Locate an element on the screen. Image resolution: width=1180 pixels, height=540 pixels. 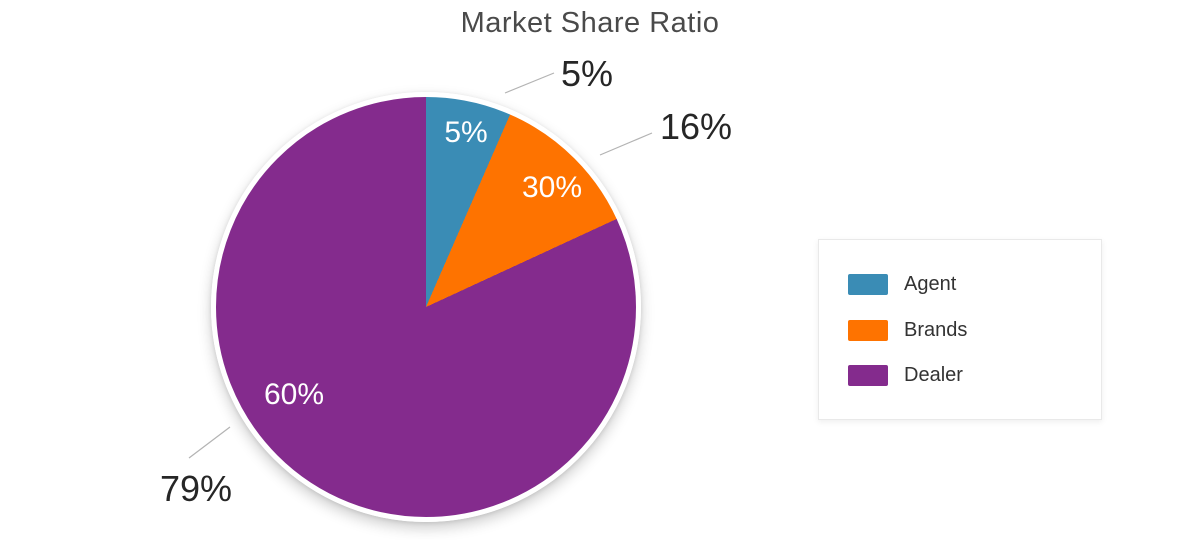
legend-label-agent: Agent is located at coordinates (930, 284).